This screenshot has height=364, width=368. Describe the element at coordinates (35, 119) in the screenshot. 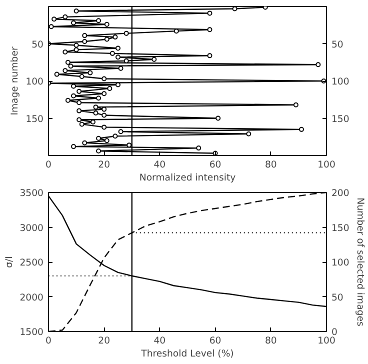

I see `y-tick-label: 150` at that location.